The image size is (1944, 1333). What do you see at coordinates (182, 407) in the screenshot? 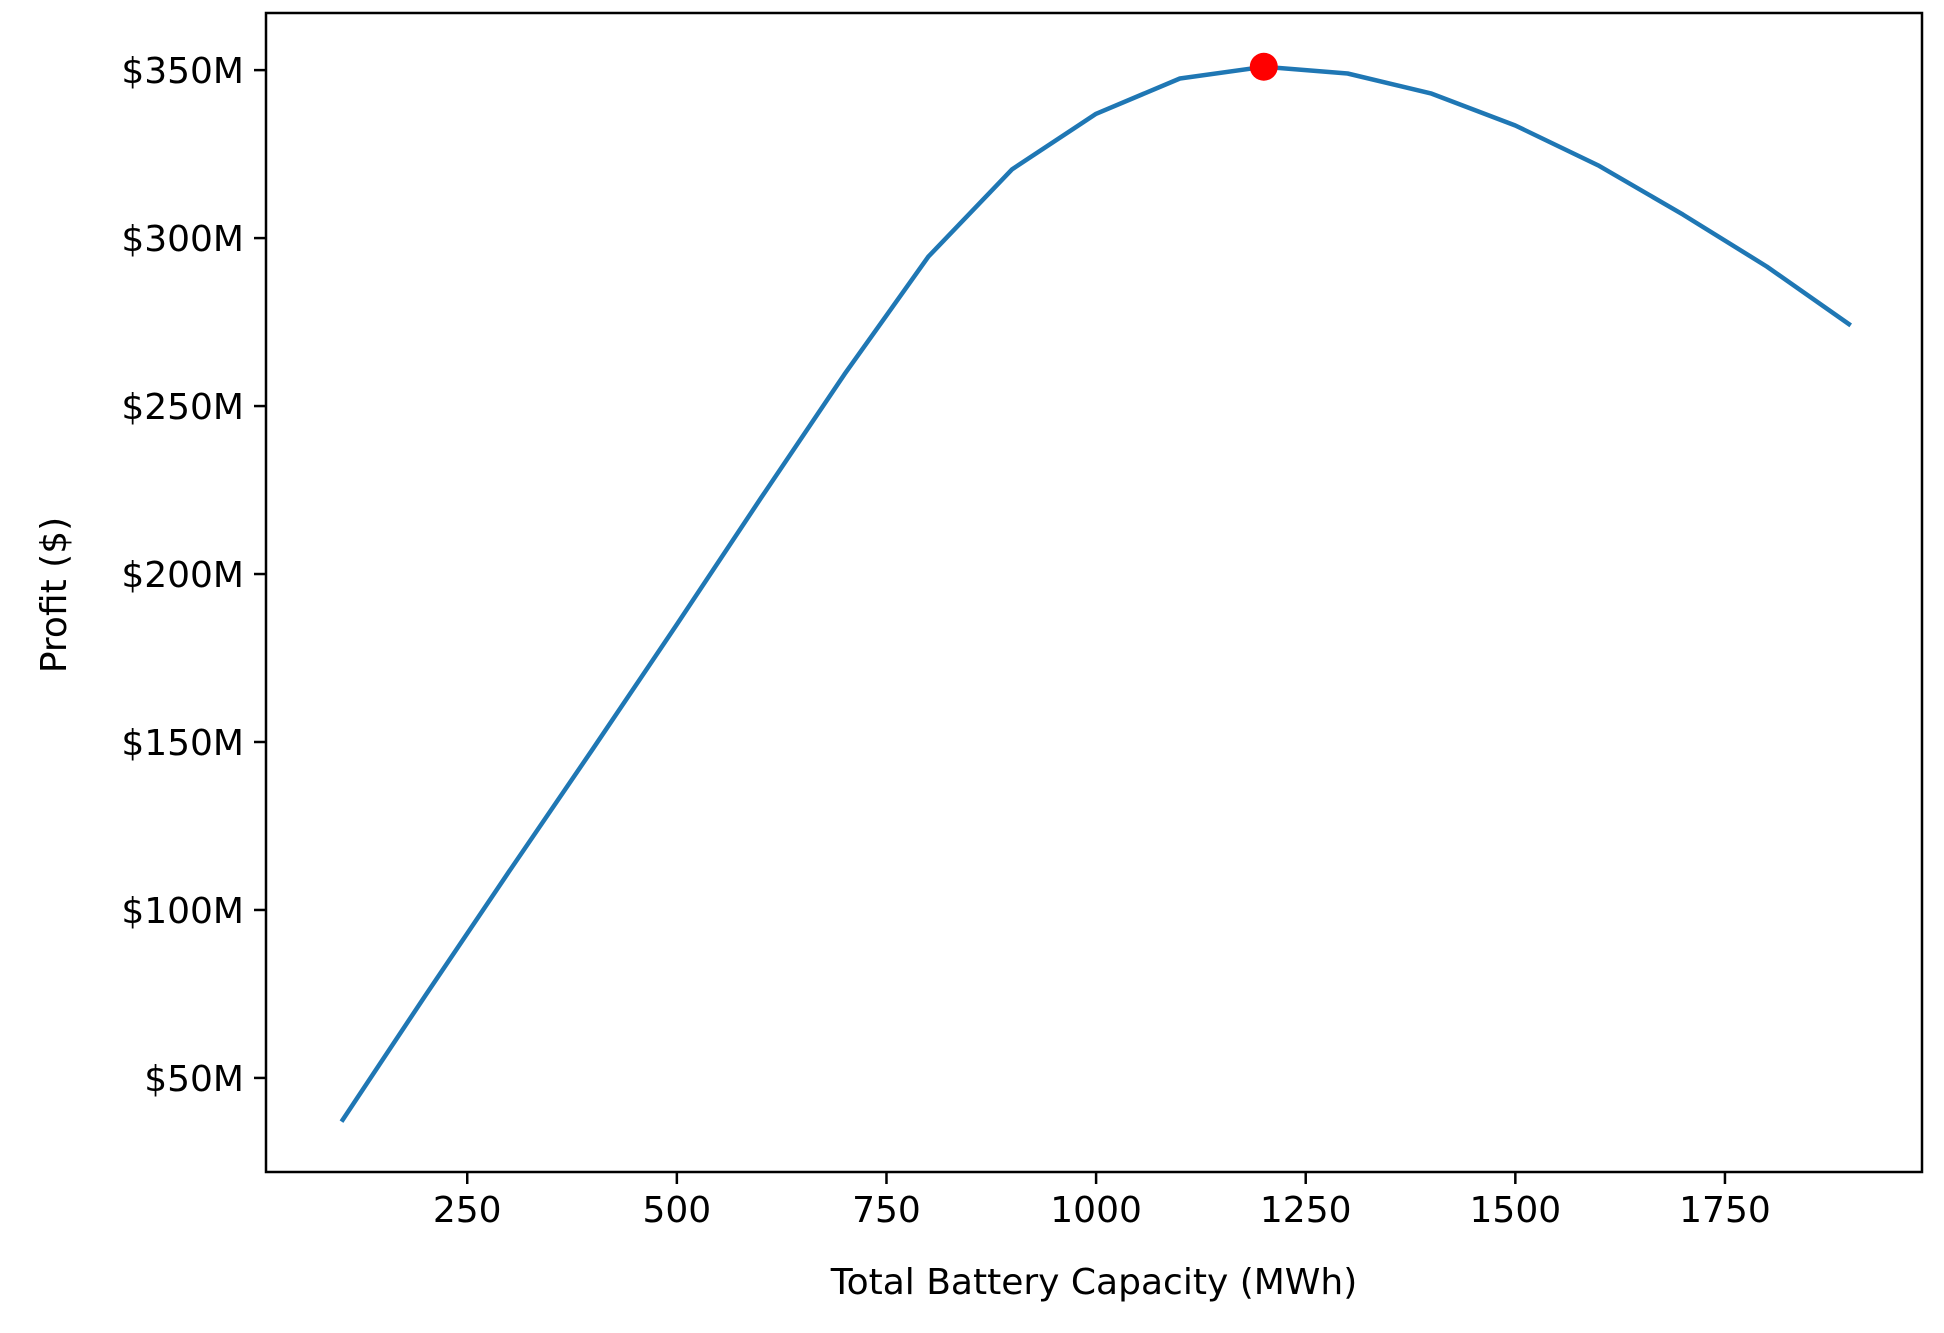
I see `y-tick-label: $250M` at bounding box center [182, 407].